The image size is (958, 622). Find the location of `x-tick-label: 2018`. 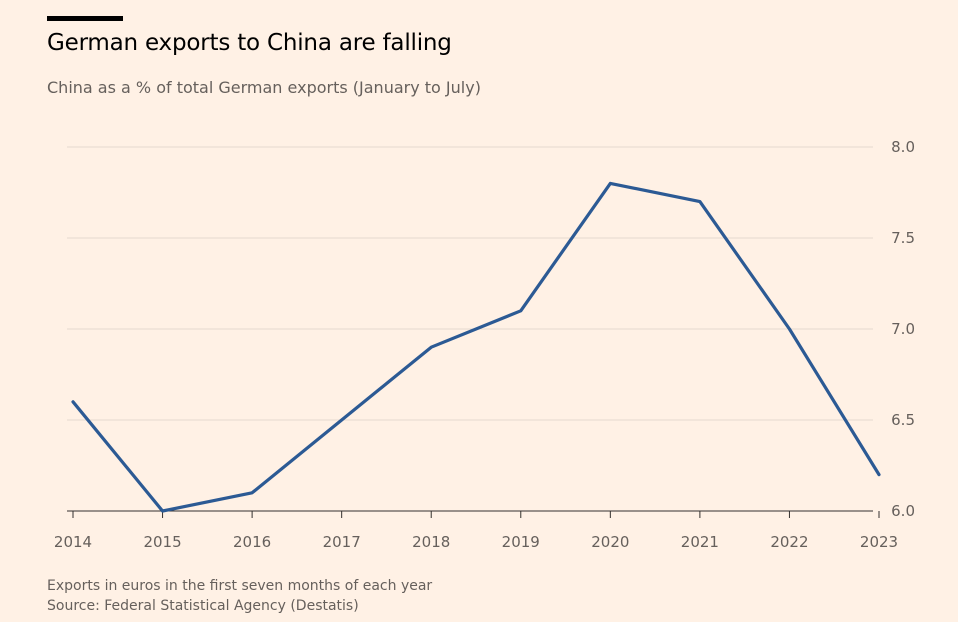

x-tick-label: 2018 is located at coordinates (431, 542).